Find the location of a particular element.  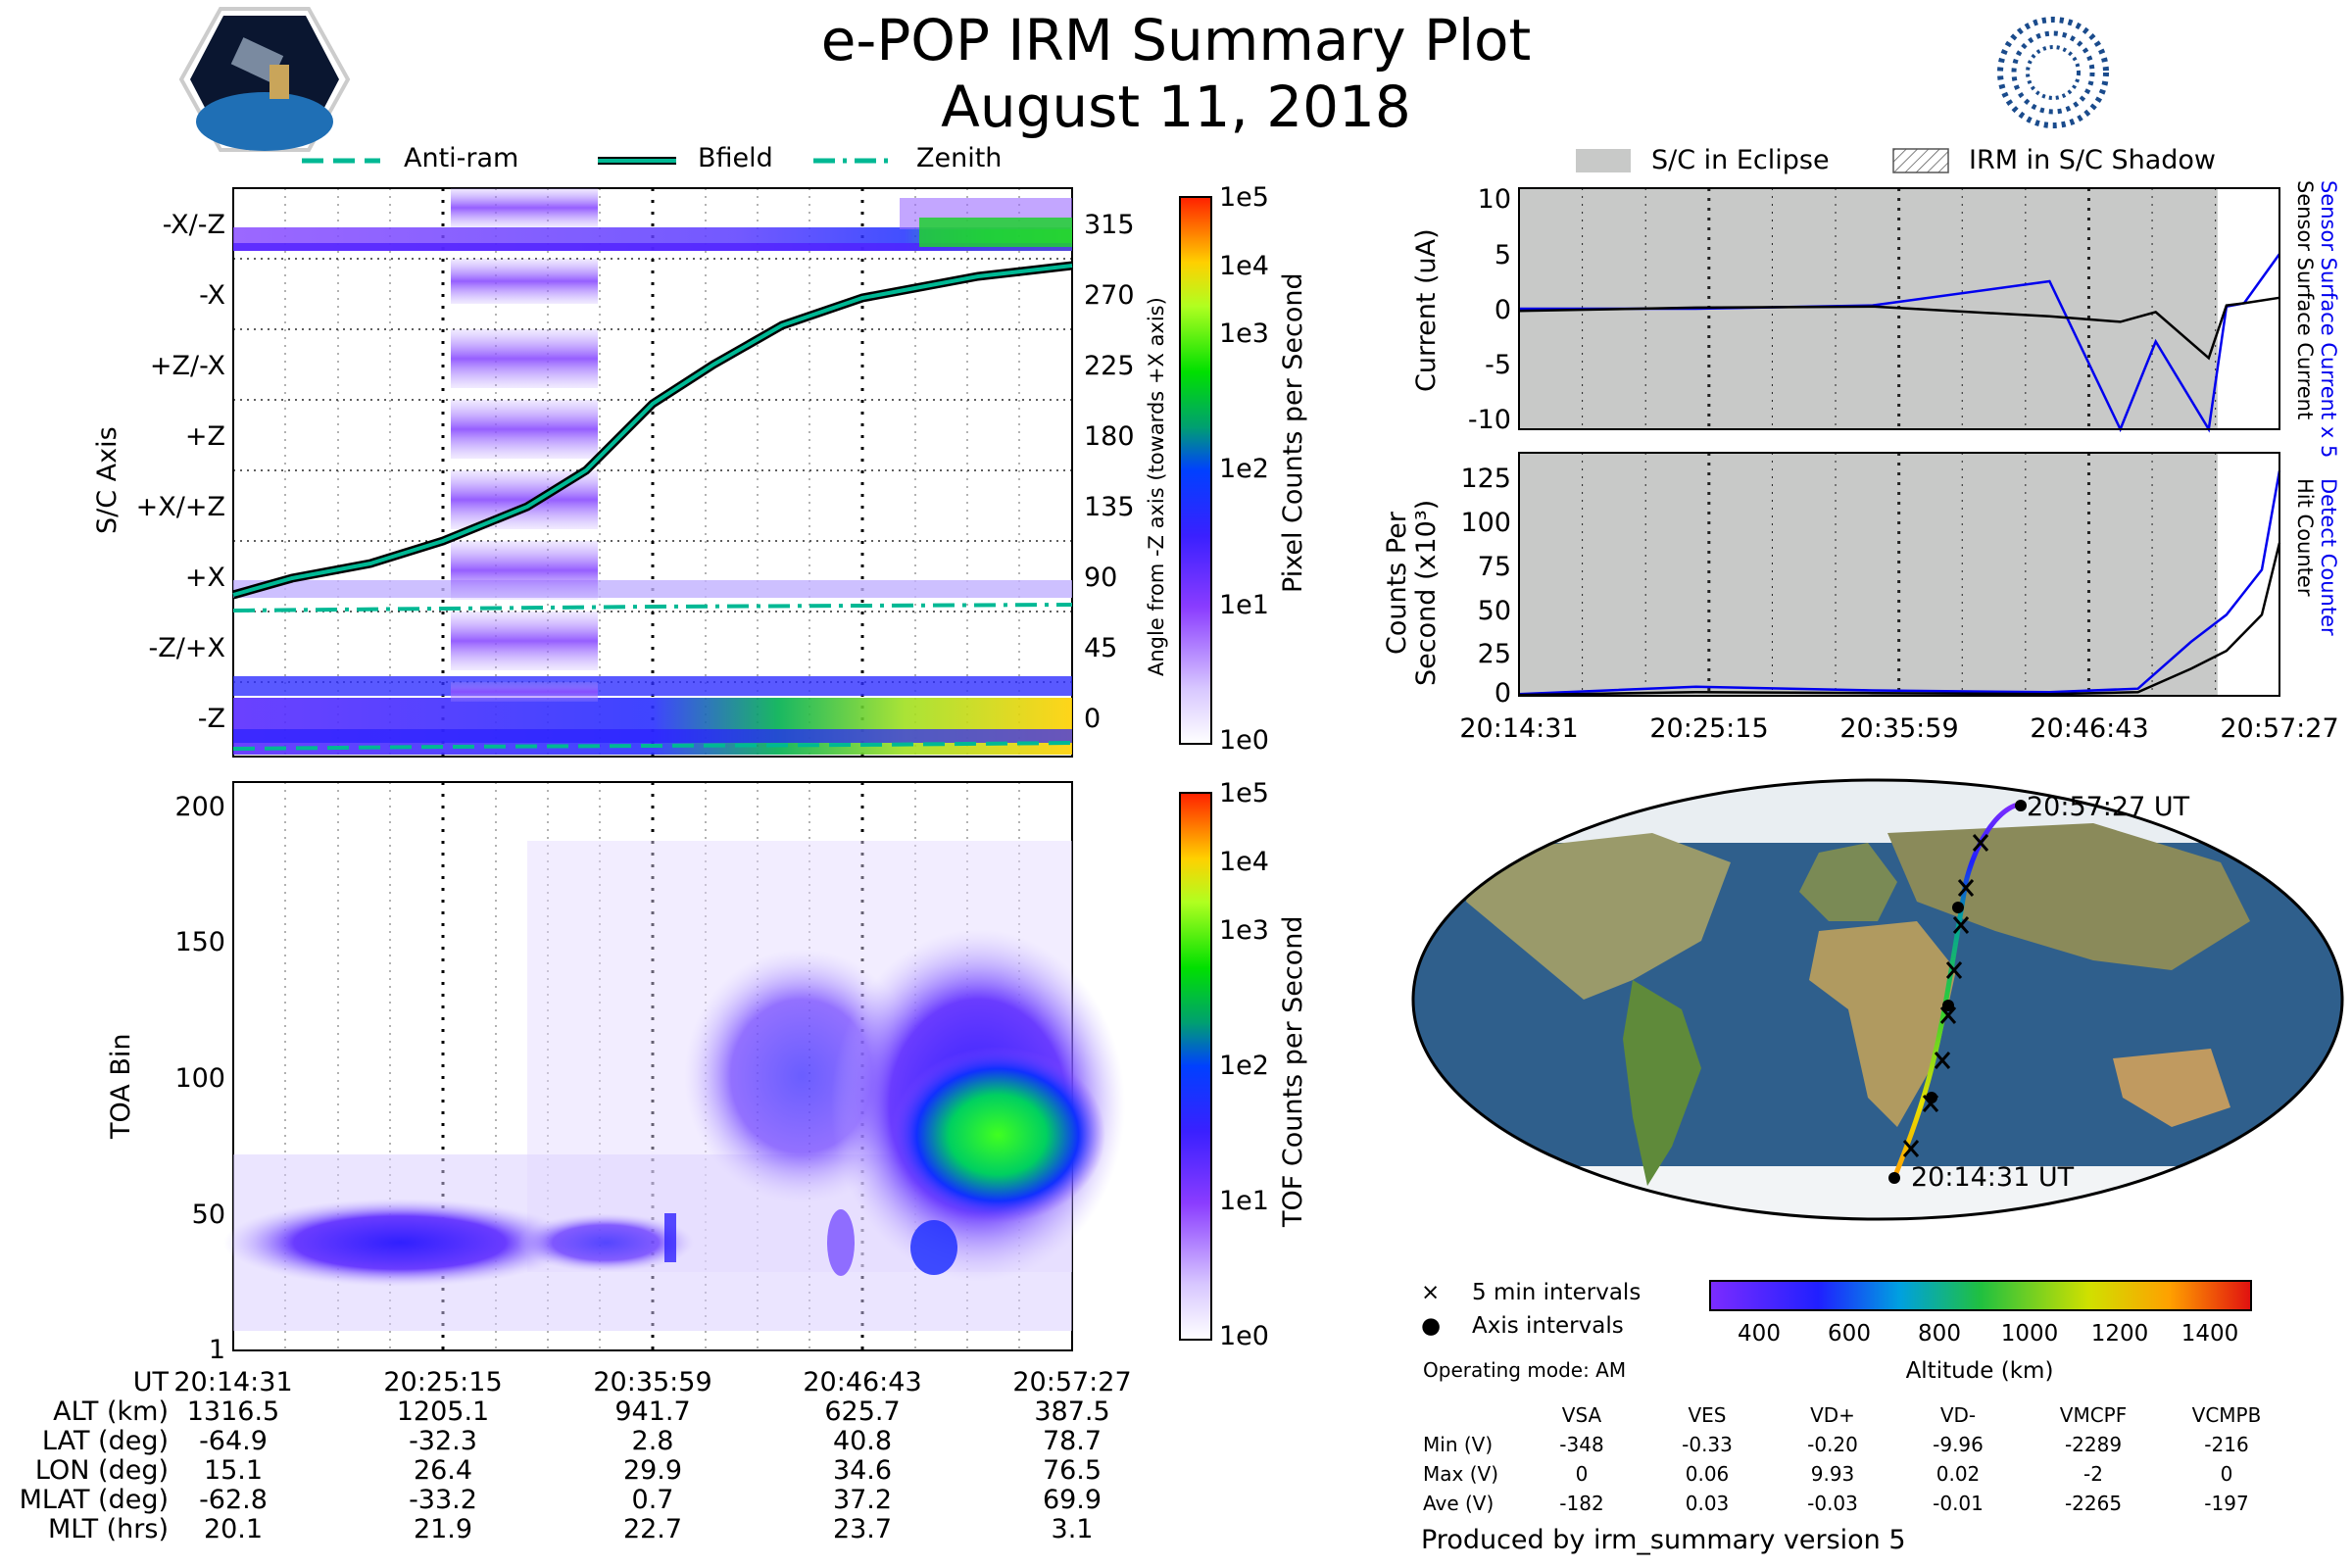

cbar-tick: 1e1 is located at coordinates (1244, 605).